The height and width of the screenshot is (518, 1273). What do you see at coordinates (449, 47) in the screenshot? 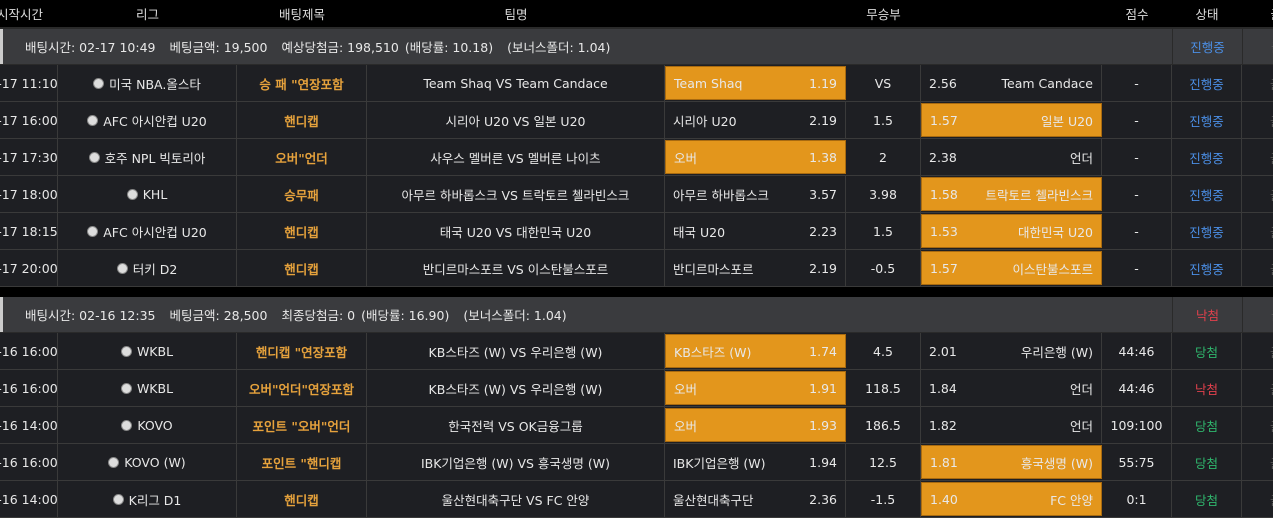
I see `total-odds: (배당률: 10.18)` at bounding box center [449, 47].